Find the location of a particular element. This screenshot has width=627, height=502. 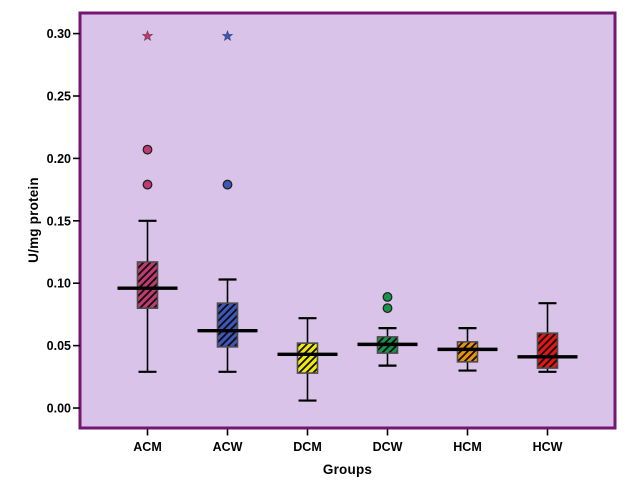

boxplot-group-acw is located at coordinates (227, 201).